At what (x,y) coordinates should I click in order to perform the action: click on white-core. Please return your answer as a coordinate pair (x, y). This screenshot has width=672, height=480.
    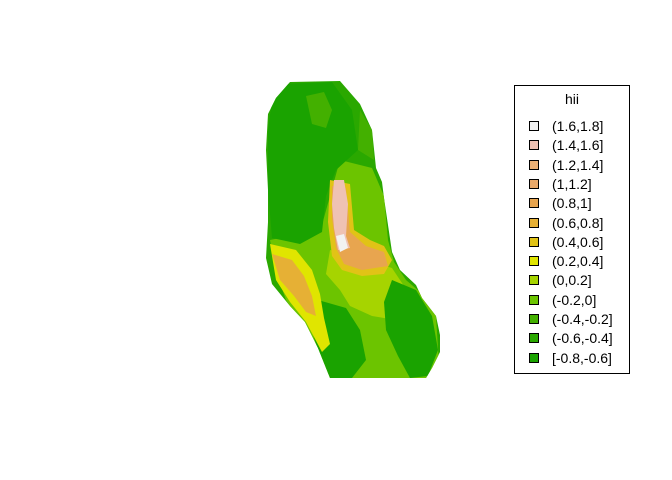
    Looking at the image, I should click on (342, 243).